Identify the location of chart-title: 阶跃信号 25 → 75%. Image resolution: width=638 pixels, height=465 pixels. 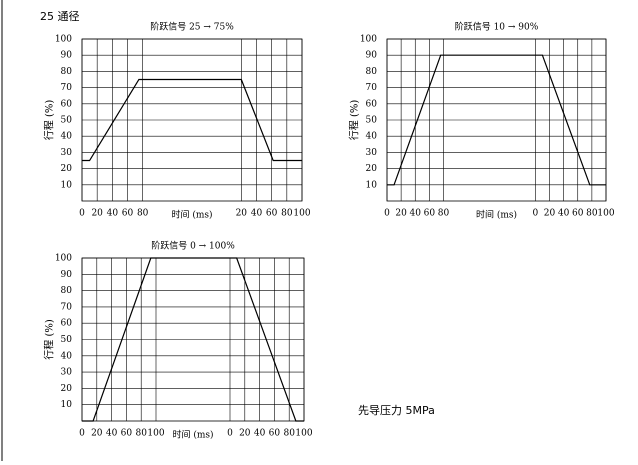
(192, 27).